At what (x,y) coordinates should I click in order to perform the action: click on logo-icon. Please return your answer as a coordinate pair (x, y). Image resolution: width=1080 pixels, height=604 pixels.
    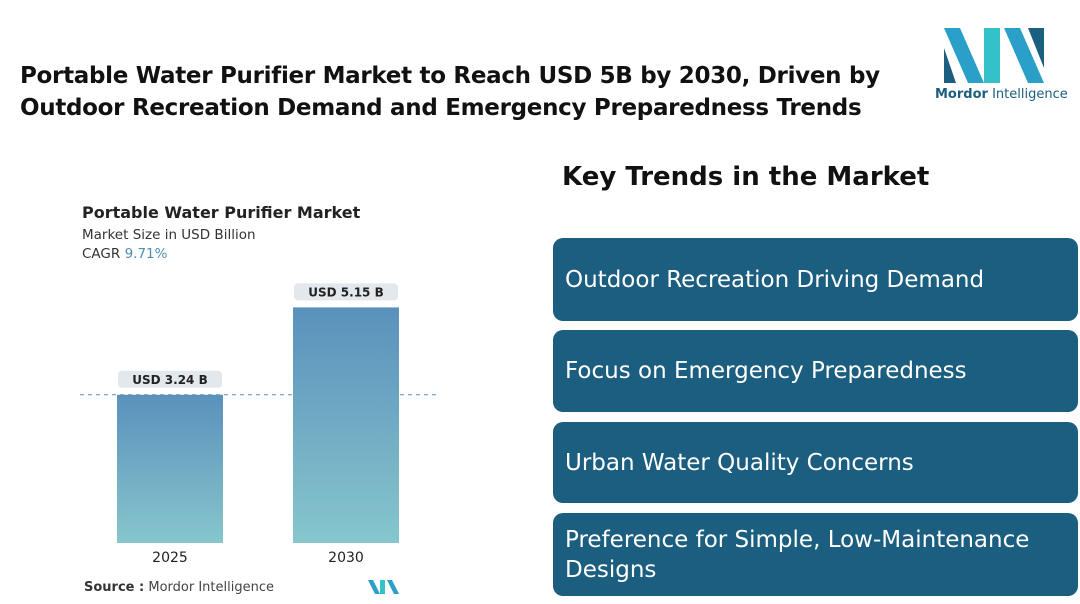
    Looking at the image, I should click on (994, 55).